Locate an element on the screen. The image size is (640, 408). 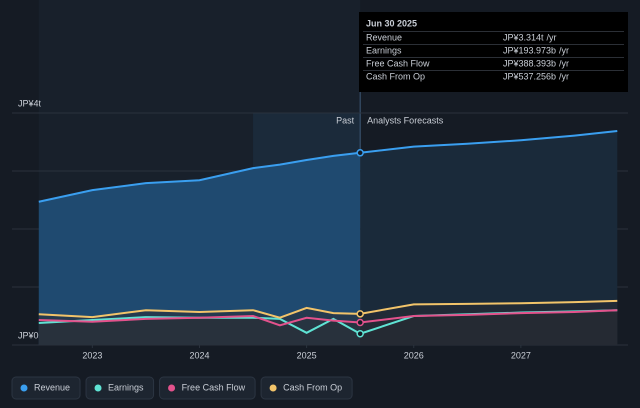
x-tick-label: 2027 is located at coordinates (521, 355).